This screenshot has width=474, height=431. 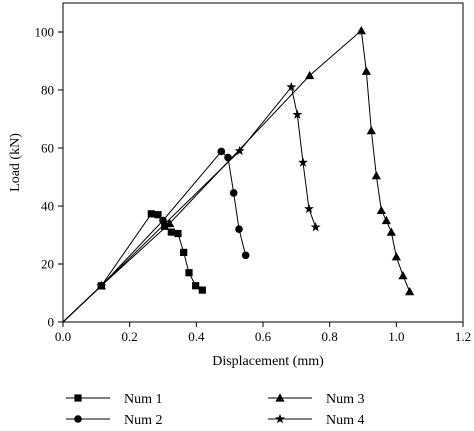 What do you see at coordinates (47, 264) in the screenshot?
I see `y-tick-label: 20` at bounding box center [47, 264].